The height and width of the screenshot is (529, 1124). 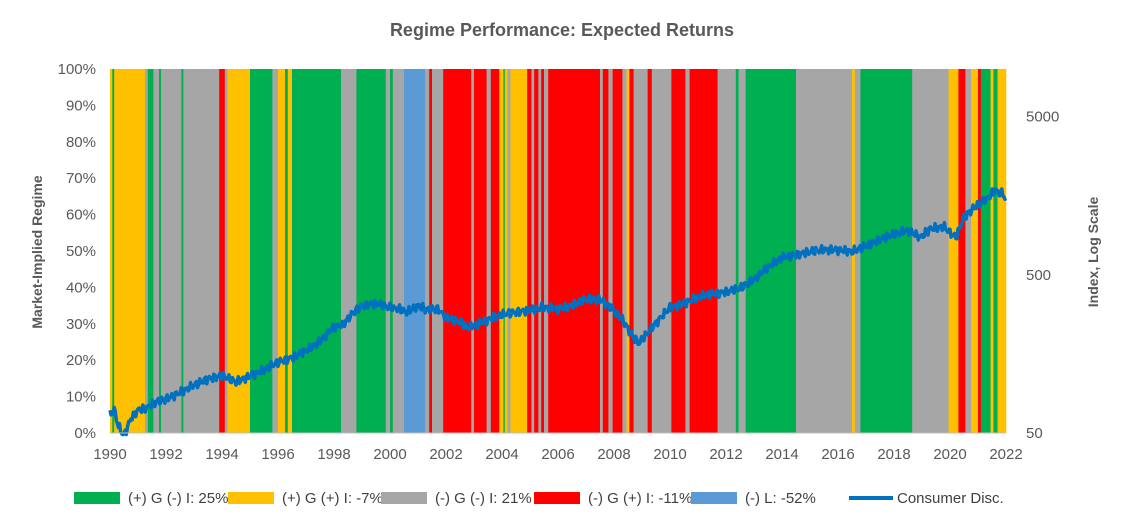 What do you see at coordinates (165, 454) in the screenshot?
I see `x-tick-label: 1992` at bounding box center [165, 454].